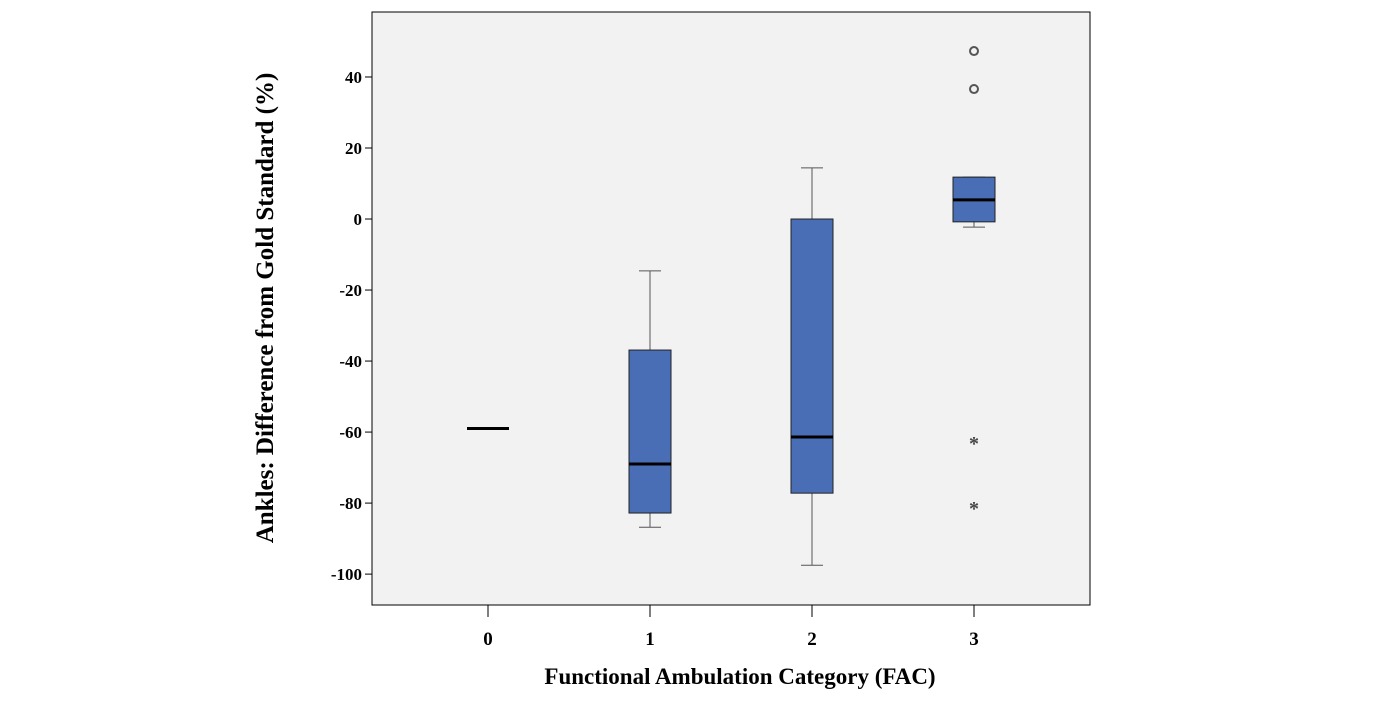  I want to click on x-axis-label: Functional Ambulation Category (FAC), so click(739, 676).